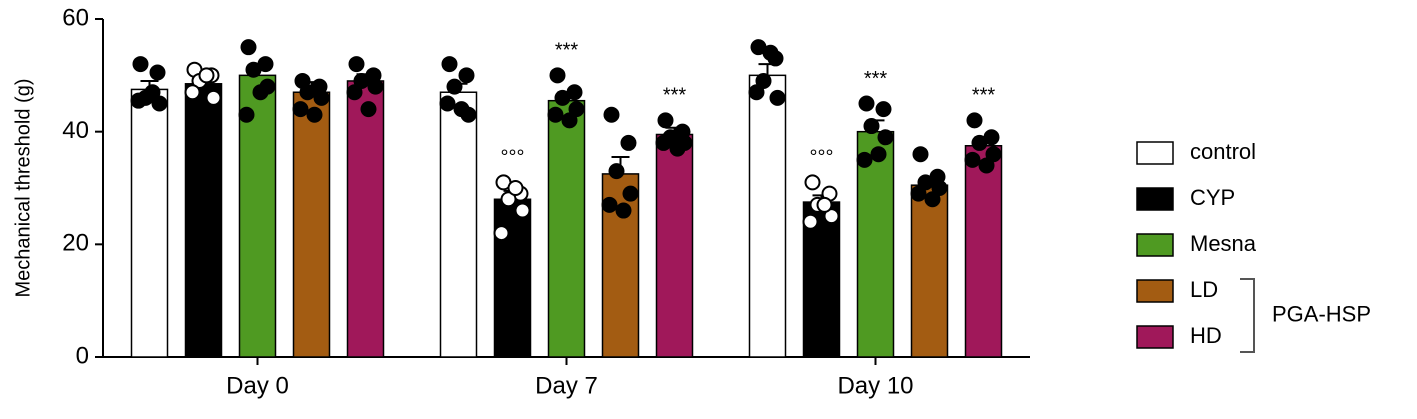  What do you see at coordinates (1223, 151) in the screenshot?
I see `legend-label: control` at bounding box center [1223, 151].